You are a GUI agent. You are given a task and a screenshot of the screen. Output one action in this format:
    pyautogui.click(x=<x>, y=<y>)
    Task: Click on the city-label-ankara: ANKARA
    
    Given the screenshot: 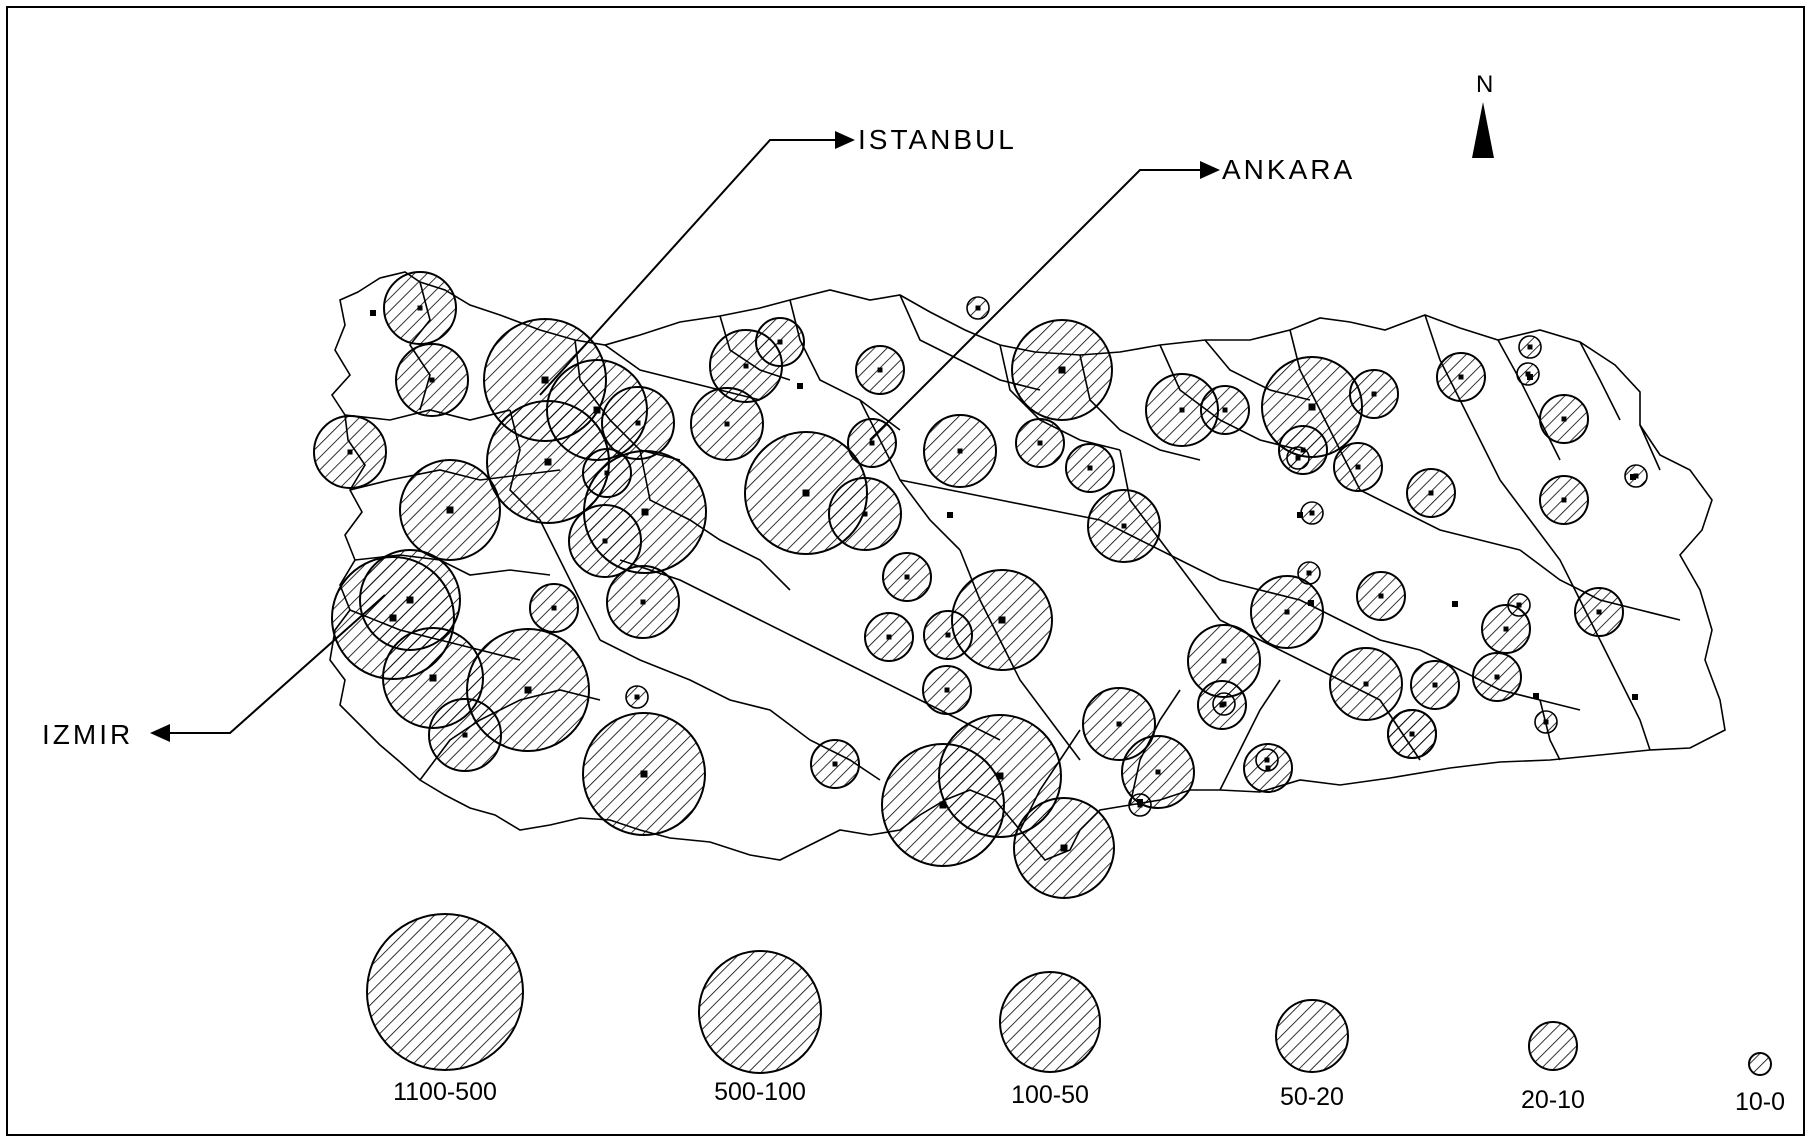 What is the action you would take?
    pyautogui.click(x=1288, y=169)
    